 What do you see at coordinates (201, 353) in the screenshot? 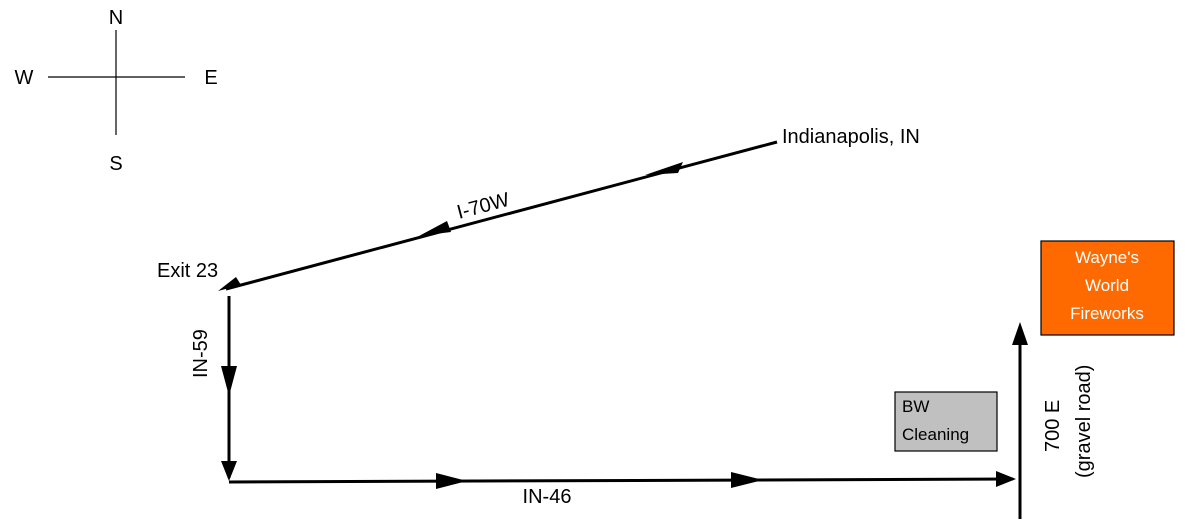
I see `in59-road-label: IN-59` at bounding box center [201, 353].